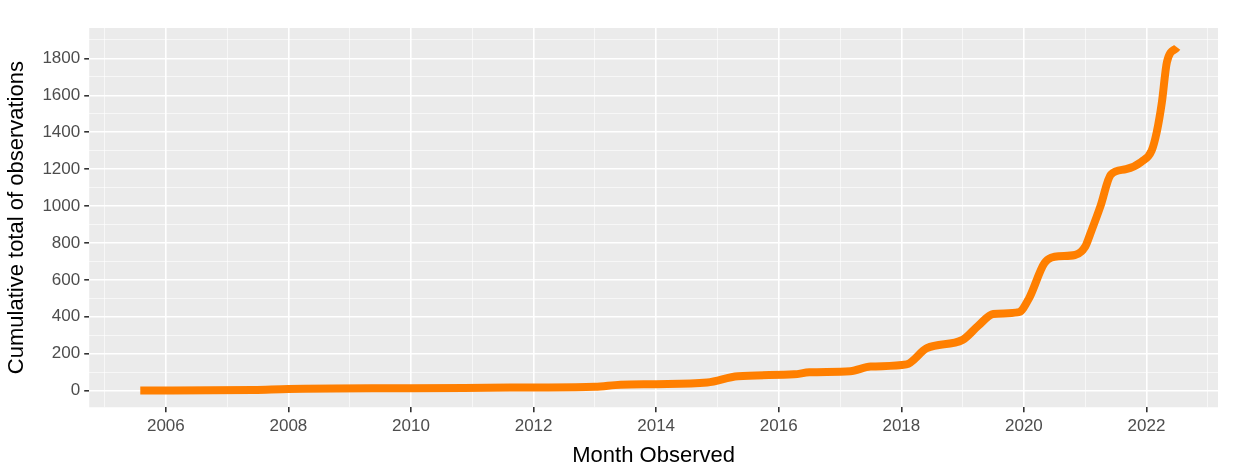  Describe the element at coordinates (66, 353) in the screenshot. I see `y-tick-label: 200` at that location.